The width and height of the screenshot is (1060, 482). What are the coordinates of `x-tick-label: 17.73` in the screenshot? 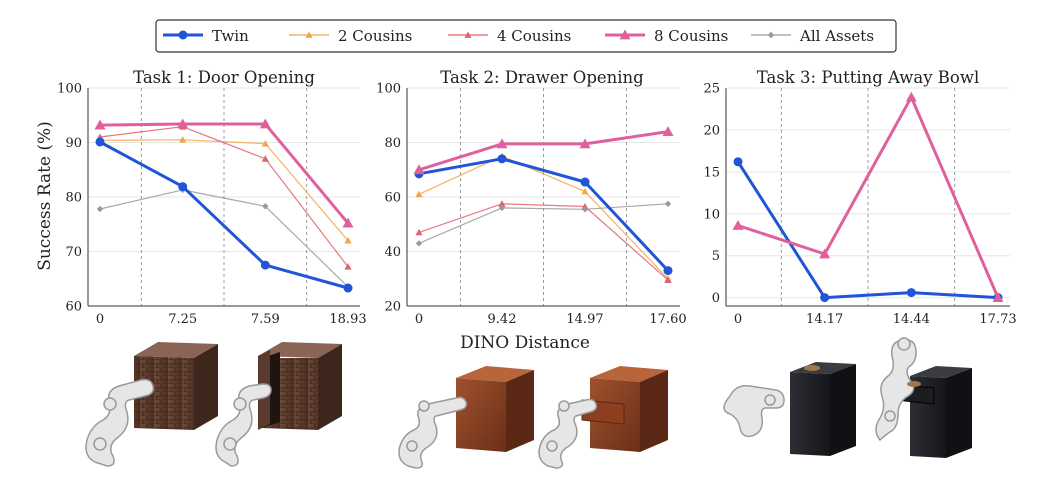 It's located at (997, 319).